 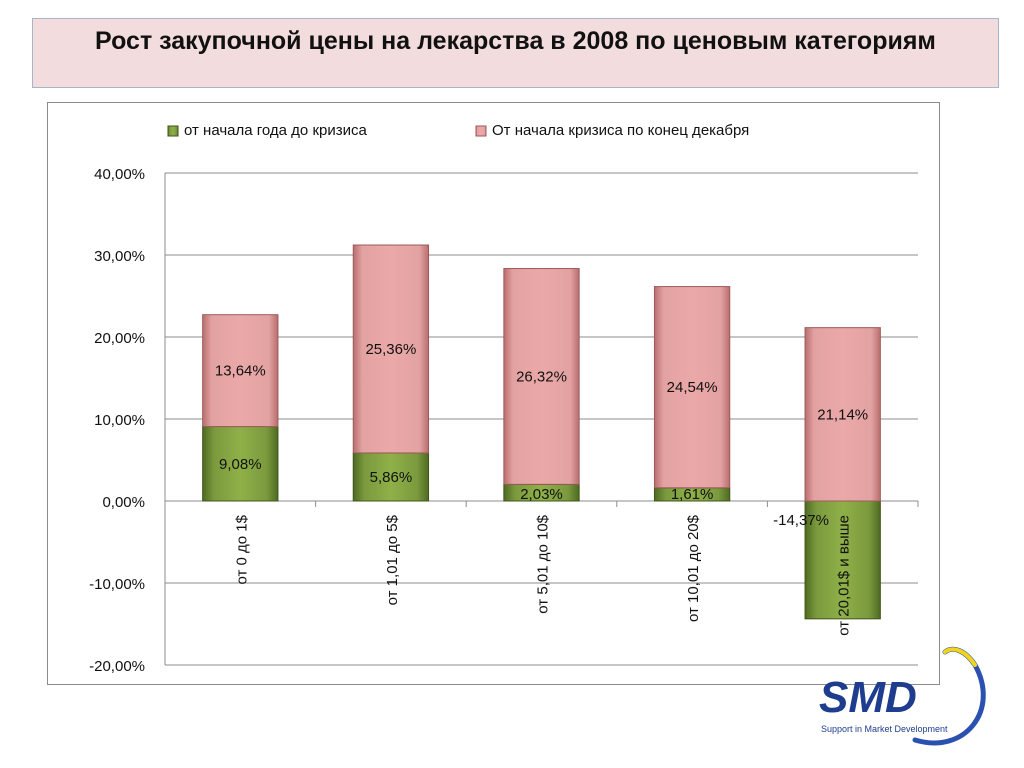 I want to click on data-label: -14,37%, so click(x=801, y=520).